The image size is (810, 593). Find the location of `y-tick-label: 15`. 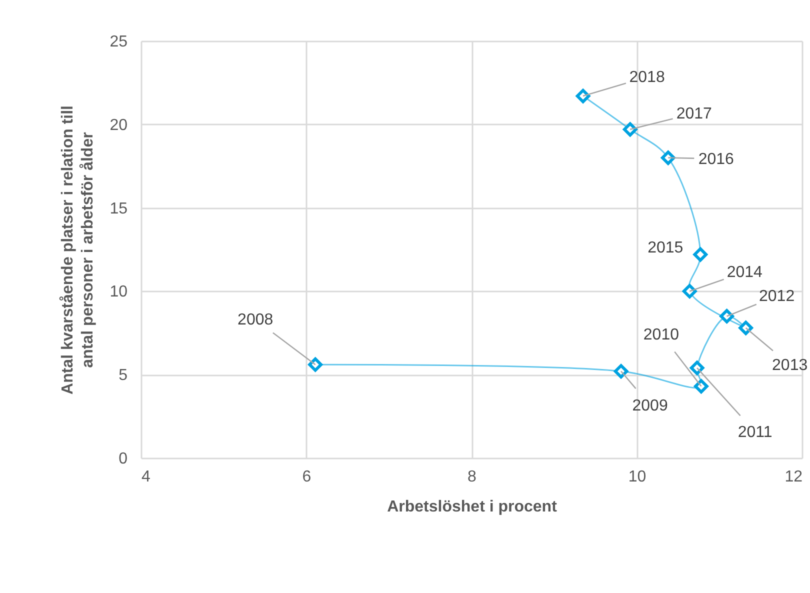

y-tick-label: 15 is located at coordinates (119, 209).